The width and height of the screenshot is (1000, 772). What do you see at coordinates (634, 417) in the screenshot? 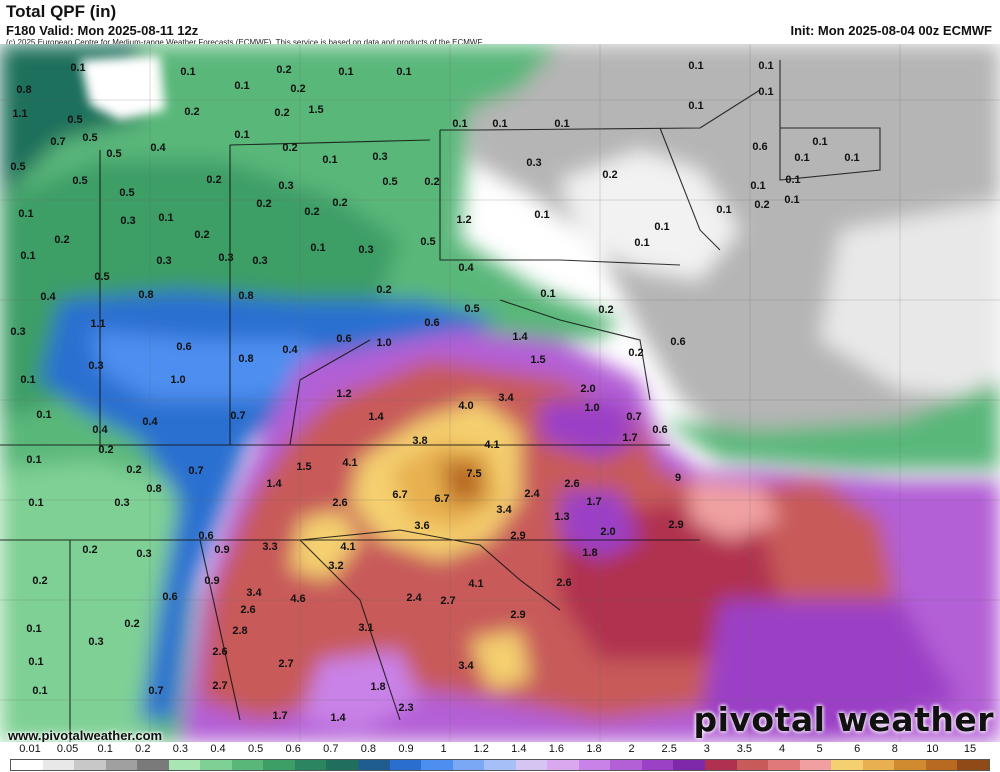
I see `qpf-value-label: 0.7` at bounding box center [634, 417].